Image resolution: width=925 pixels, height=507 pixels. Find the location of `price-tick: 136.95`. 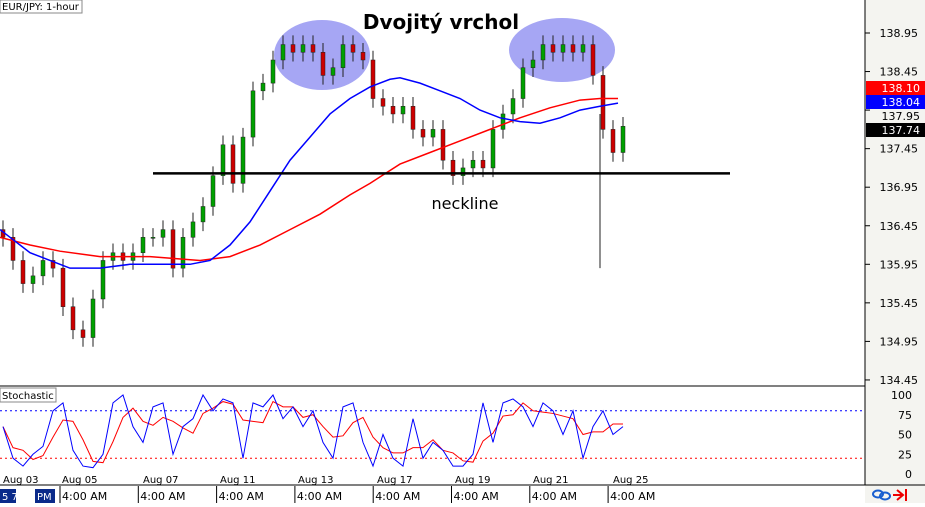

price-tick: 136.95 is located at coordinates (899, 187).